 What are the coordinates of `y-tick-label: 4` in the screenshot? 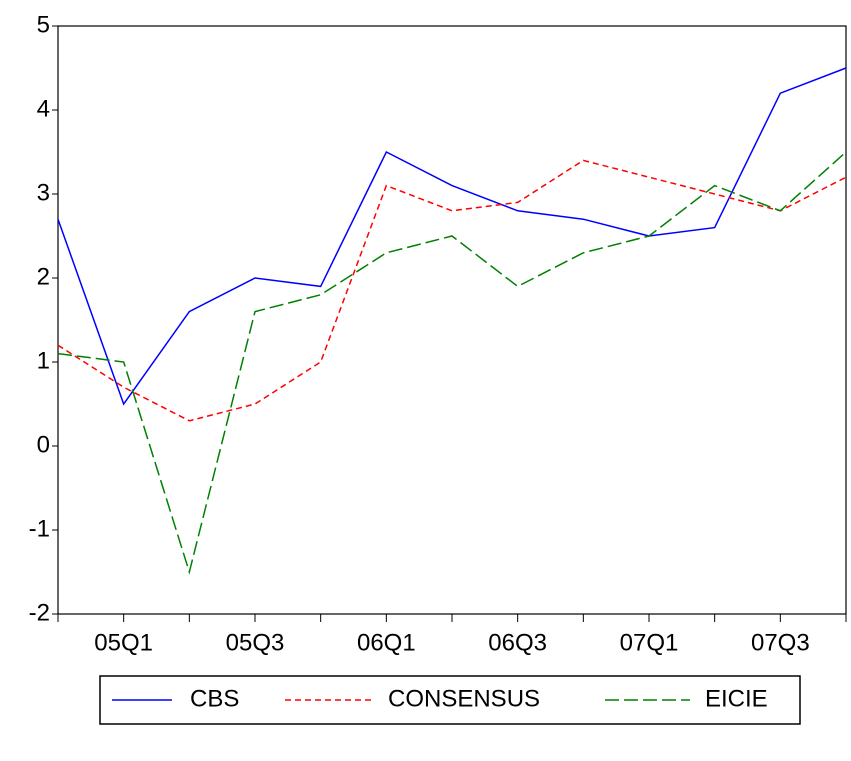 It's located at (43, 108).